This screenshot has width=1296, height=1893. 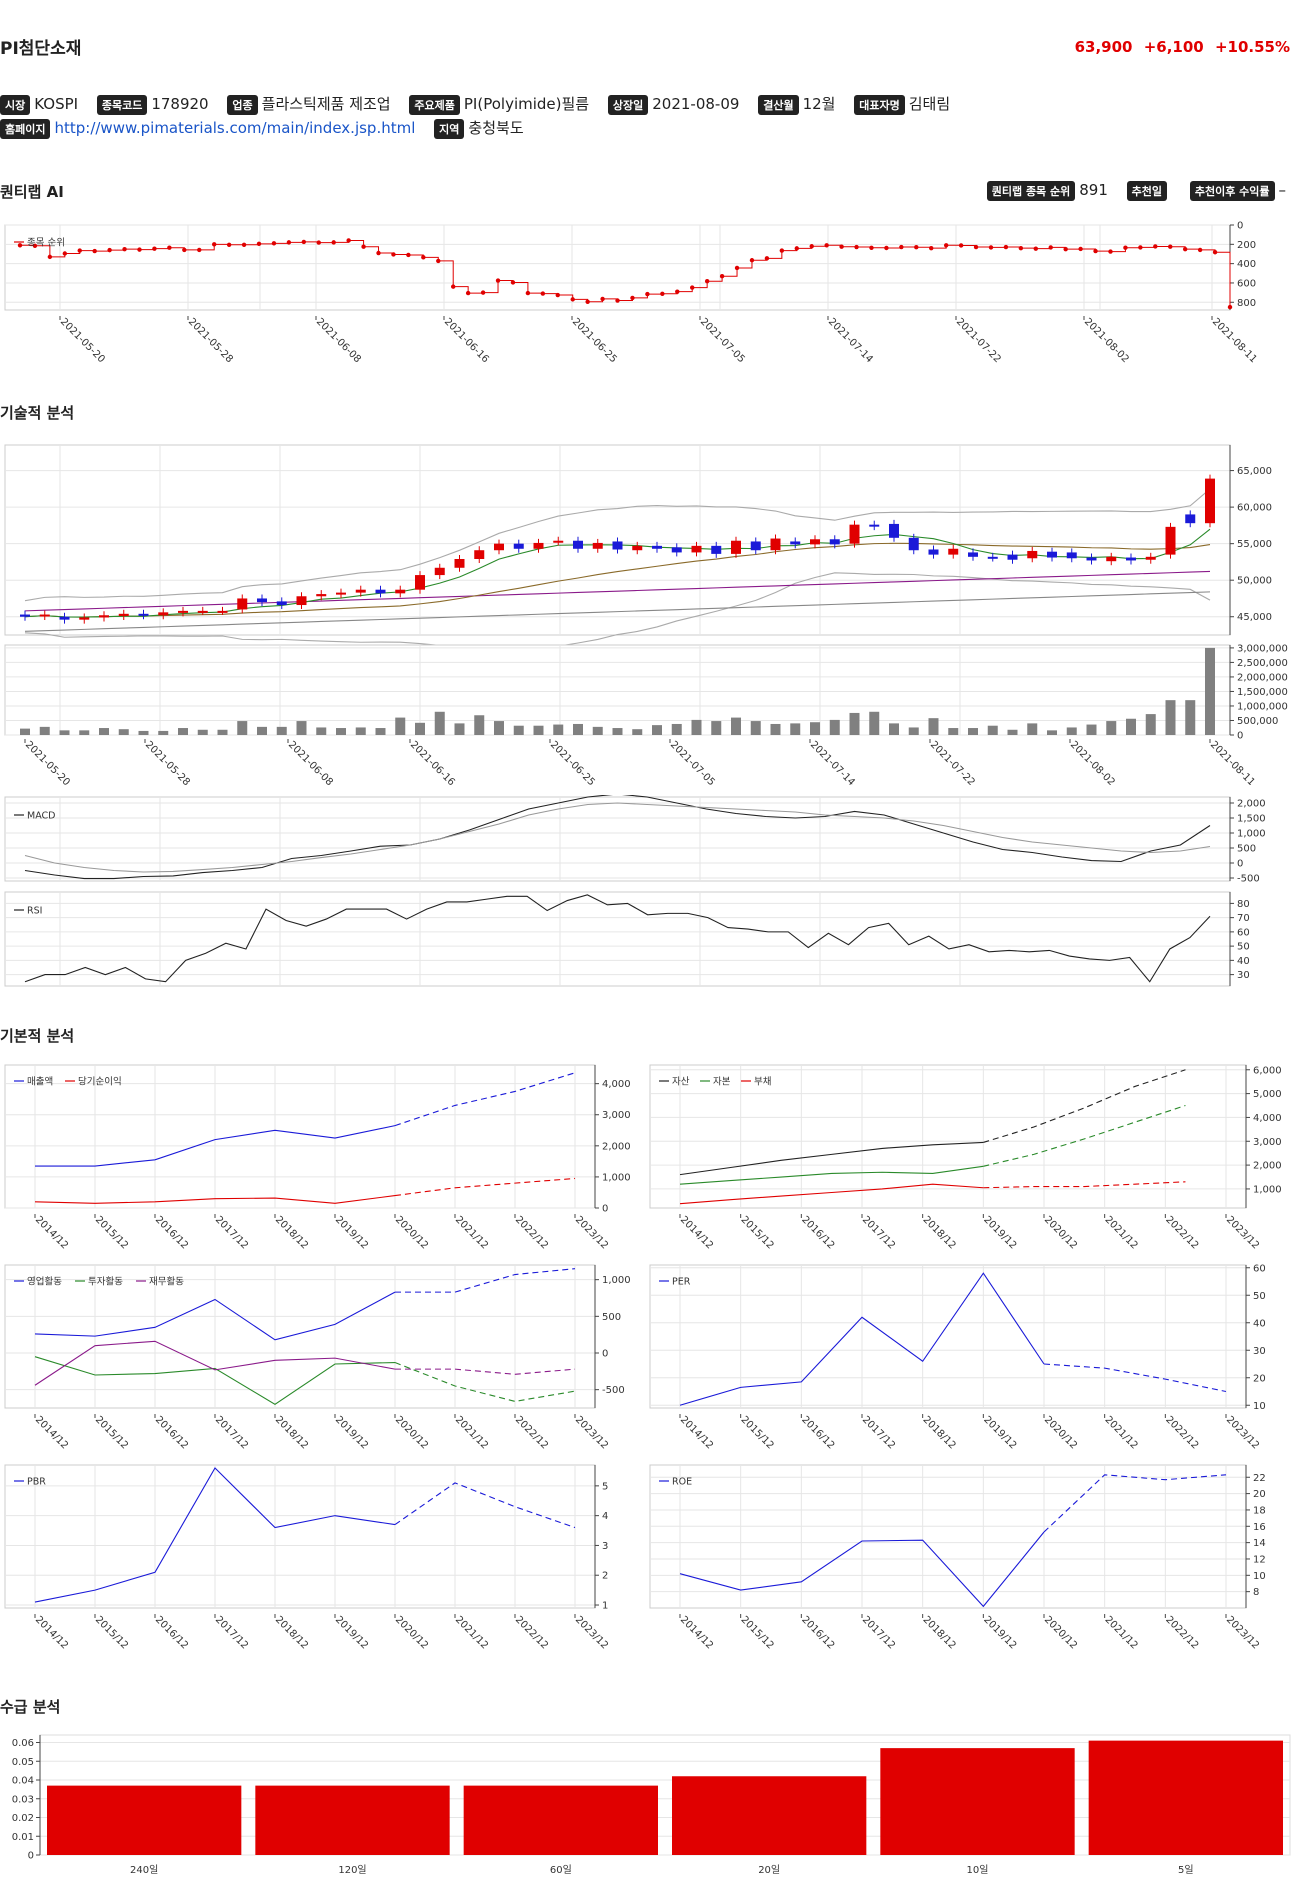 What do you see at coordinates (51, 1232) in the screenshot?
I see `x-tick-label: 2014/12` at bounding box center [51, 1232].